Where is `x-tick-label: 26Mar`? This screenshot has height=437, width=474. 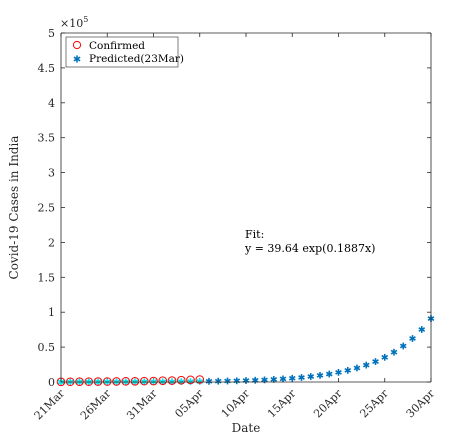 x-tick-label: 26Mar is located at coordinates (96, 404).